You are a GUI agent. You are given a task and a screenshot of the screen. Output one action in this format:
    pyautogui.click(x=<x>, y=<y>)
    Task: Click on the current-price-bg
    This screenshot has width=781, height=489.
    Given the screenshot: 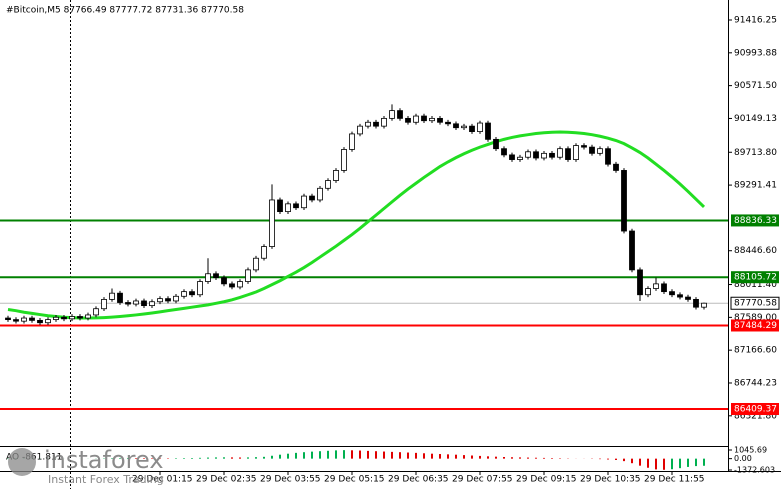 What is the action you would take?
    pyautogui.click(x=755, y=303)
    